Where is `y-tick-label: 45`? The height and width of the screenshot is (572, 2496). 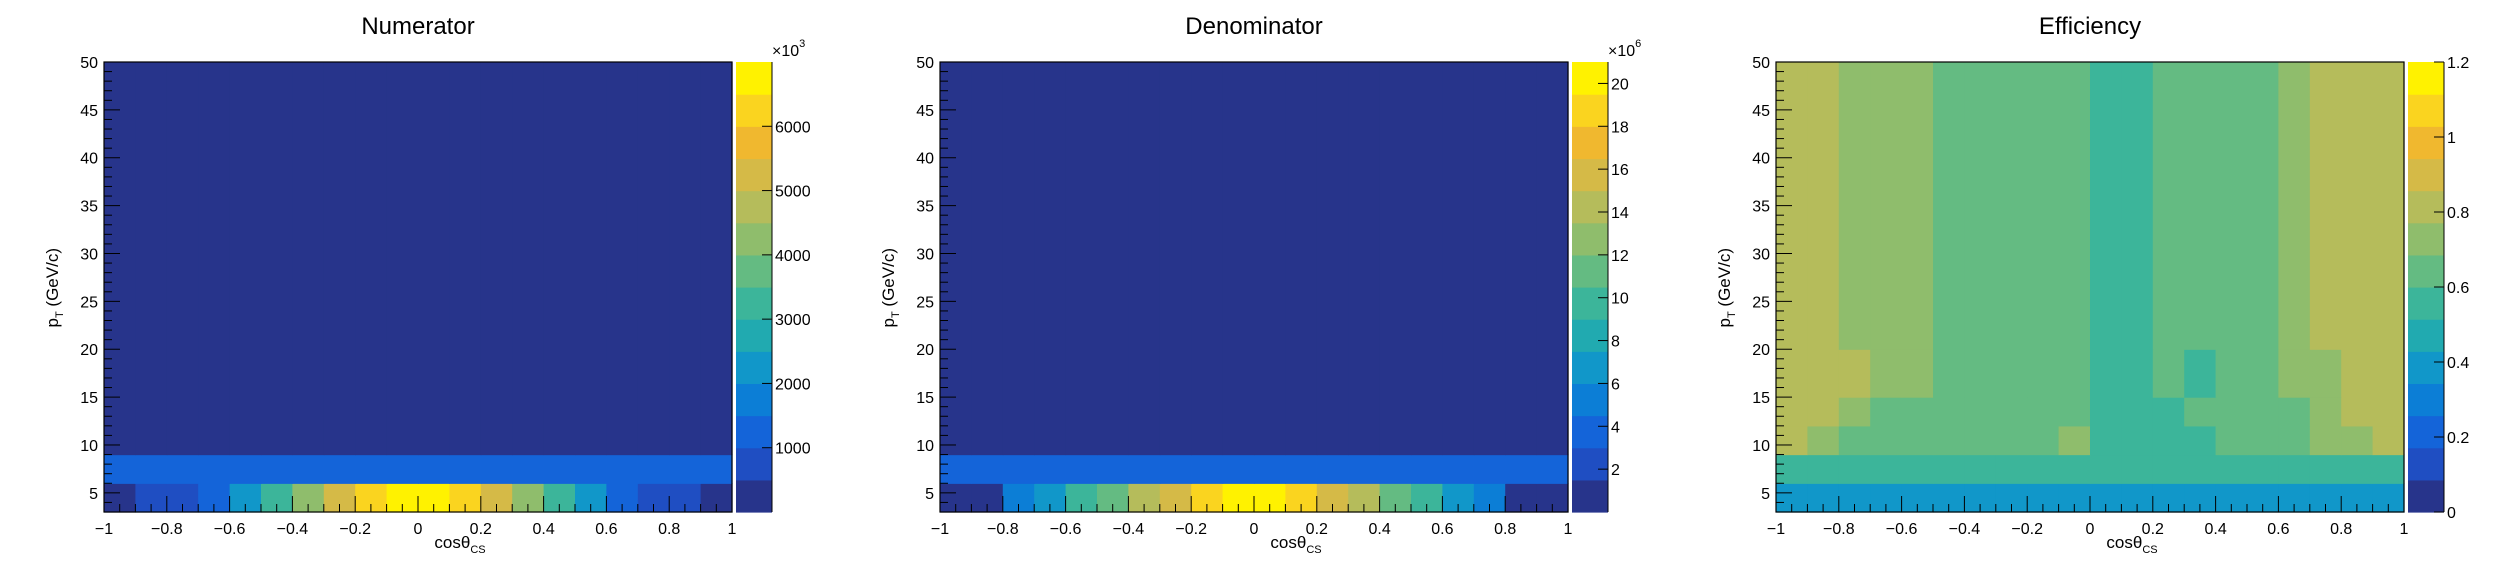
y-tick-label: 45 is located at coordinates (89, 111).